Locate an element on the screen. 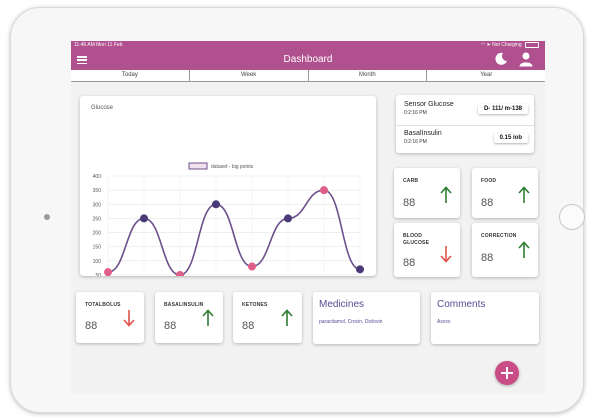 This screenshot has height=418, width=594. blood-glucose-label: BLOOD GLUCOSE is located at coordinates (416, 239).